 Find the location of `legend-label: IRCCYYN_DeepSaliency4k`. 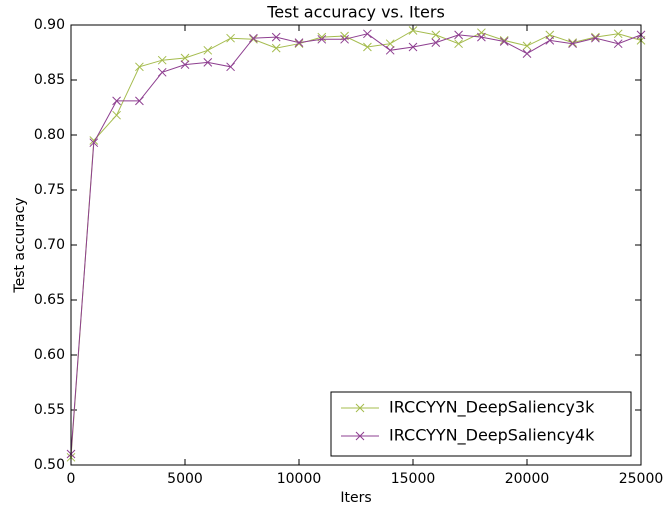

legend-label: IRCCYYN_DeepSaliency4k is located at coordinates (492, 436).